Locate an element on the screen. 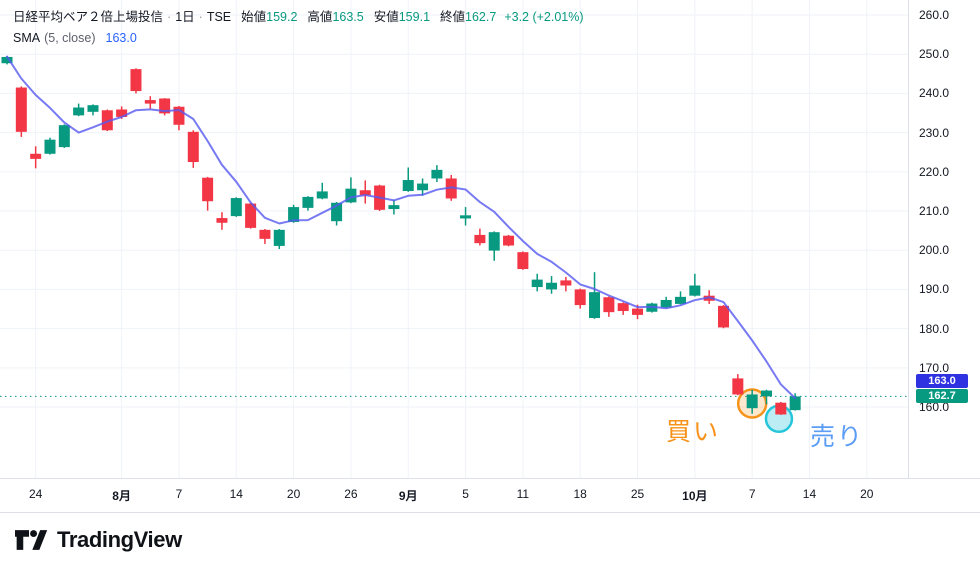 The height and width of the screenshot is (573, 980). indicator-value: 163.0 is located at coordinates (121, 38).